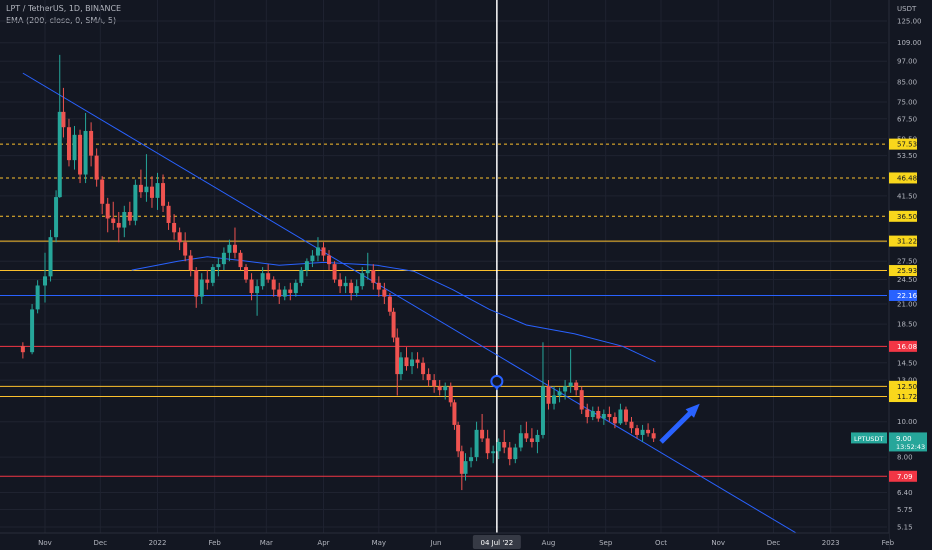  What do you see at coordinates (907, 103) in the screenshot?
I see `y-tick-label: 75.00` at bounding box center [907, 103].